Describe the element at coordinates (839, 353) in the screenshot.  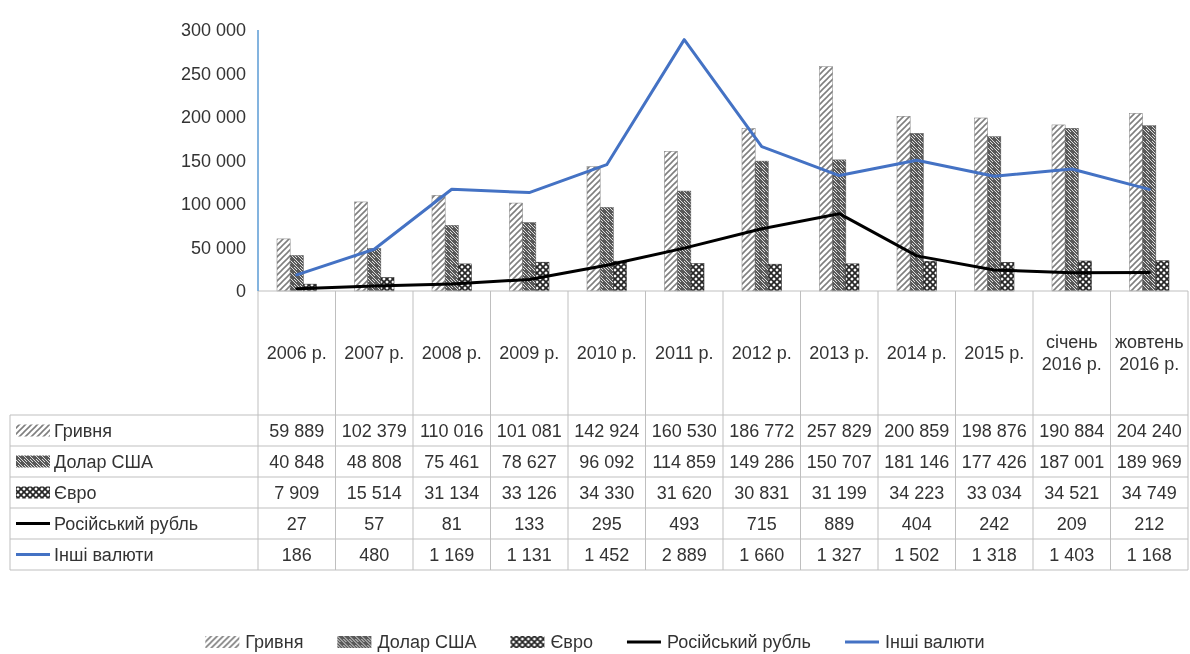
I see `x-tick-label: 2013 р.` at that location.